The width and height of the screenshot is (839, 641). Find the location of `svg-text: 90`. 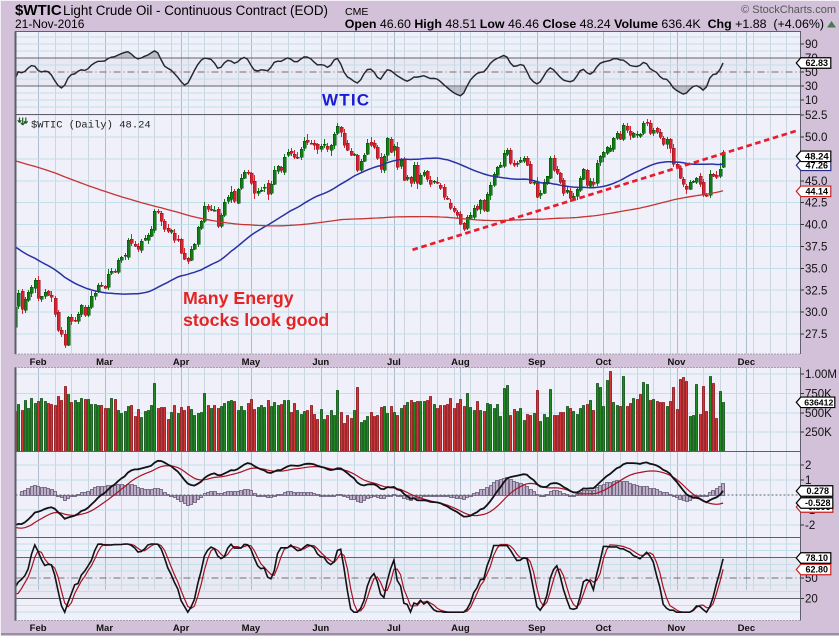

svg-text: 90 is located at coordinates (811, 45).